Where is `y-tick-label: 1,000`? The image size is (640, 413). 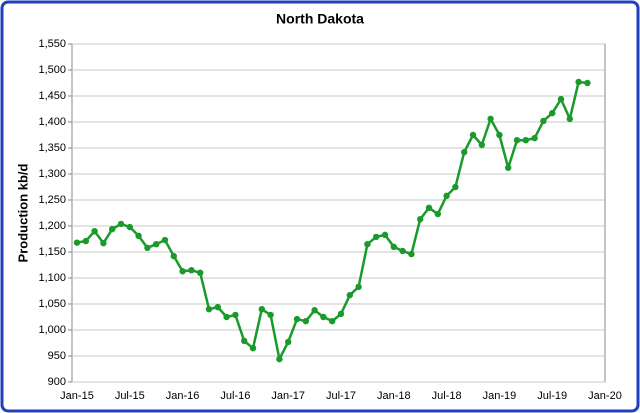 y-tick-label: 1,000 is located at coordinates (52, 330).